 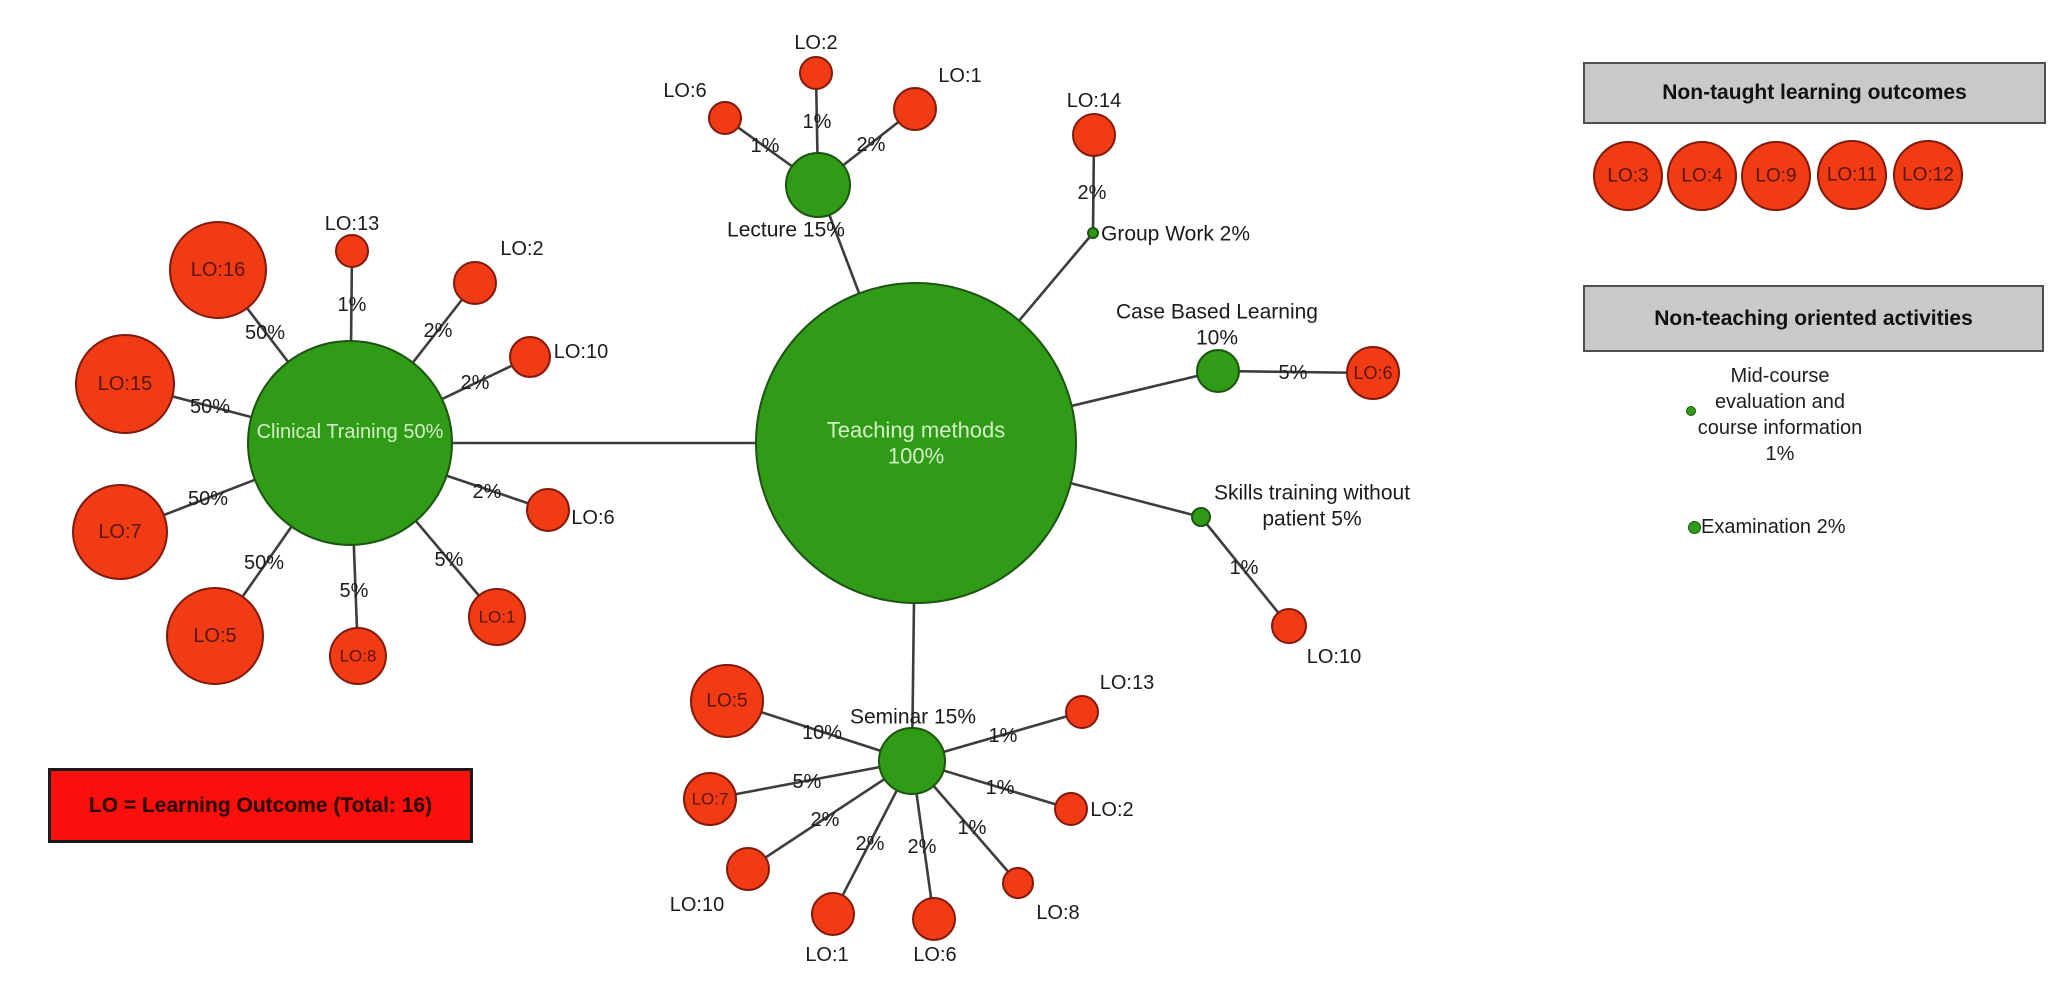 What do you see at coordinates (1201, 517) in the screenshot?
I see `node-skills` at bounding box center [1201, 517].